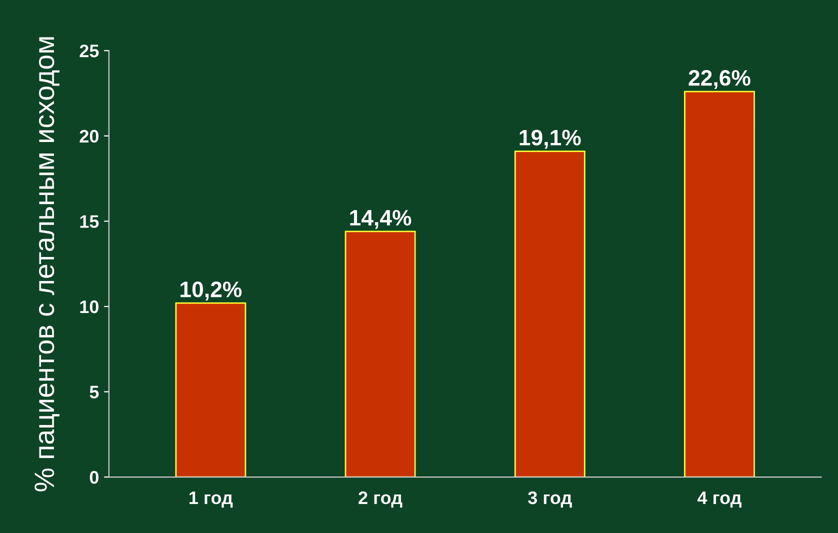 Image resolution: width=838 pixels, height=533 pixels. Describe the element at coordinates (211, 291) in the screenshot. I see `data-label: 10,2%` at that location.